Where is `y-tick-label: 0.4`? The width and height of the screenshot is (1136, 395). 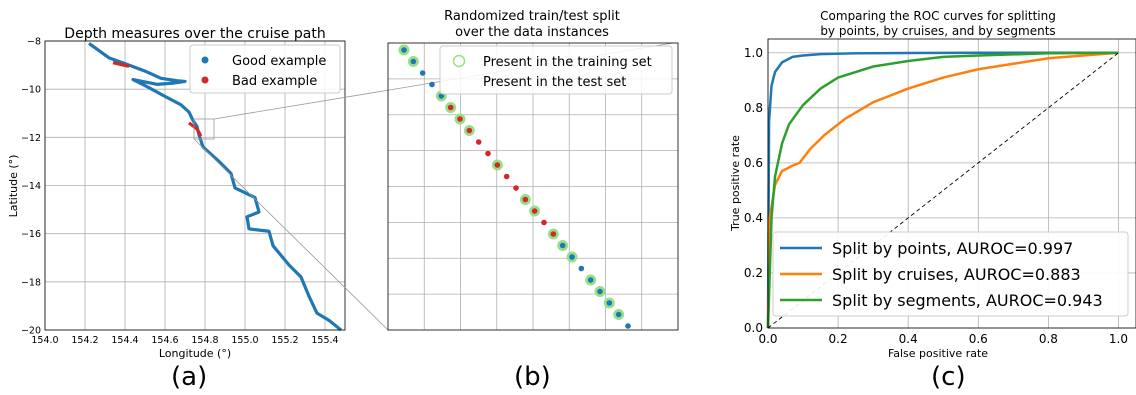 y-tick-label: 0.4 is located at coordinates (753, 218).